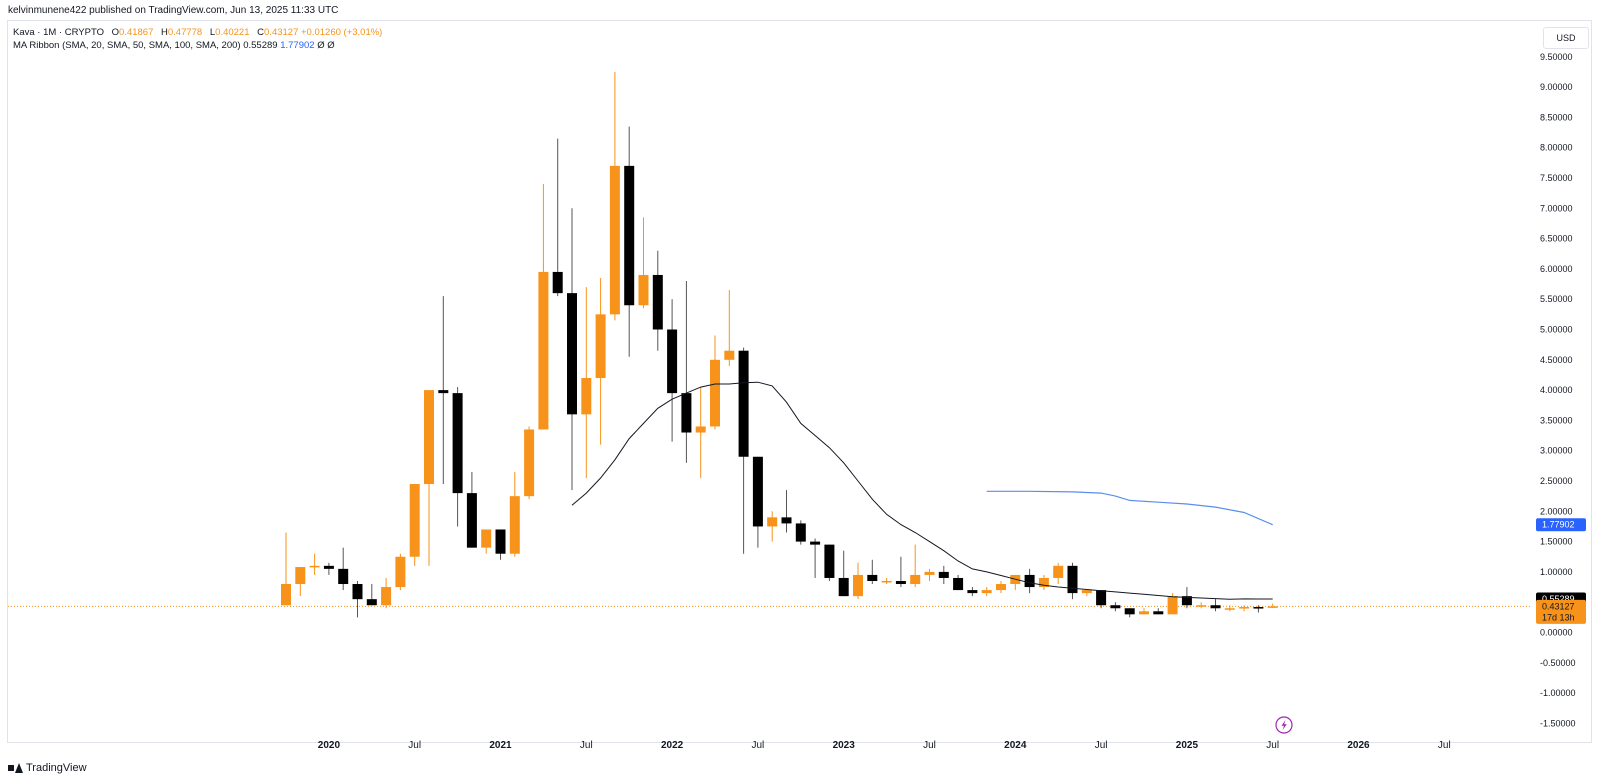 The image size is (1600, 783). What do you see at coordinates (1284, 725) in the screenshot?
I see `replay-button` at bounding box center [1284, 725].